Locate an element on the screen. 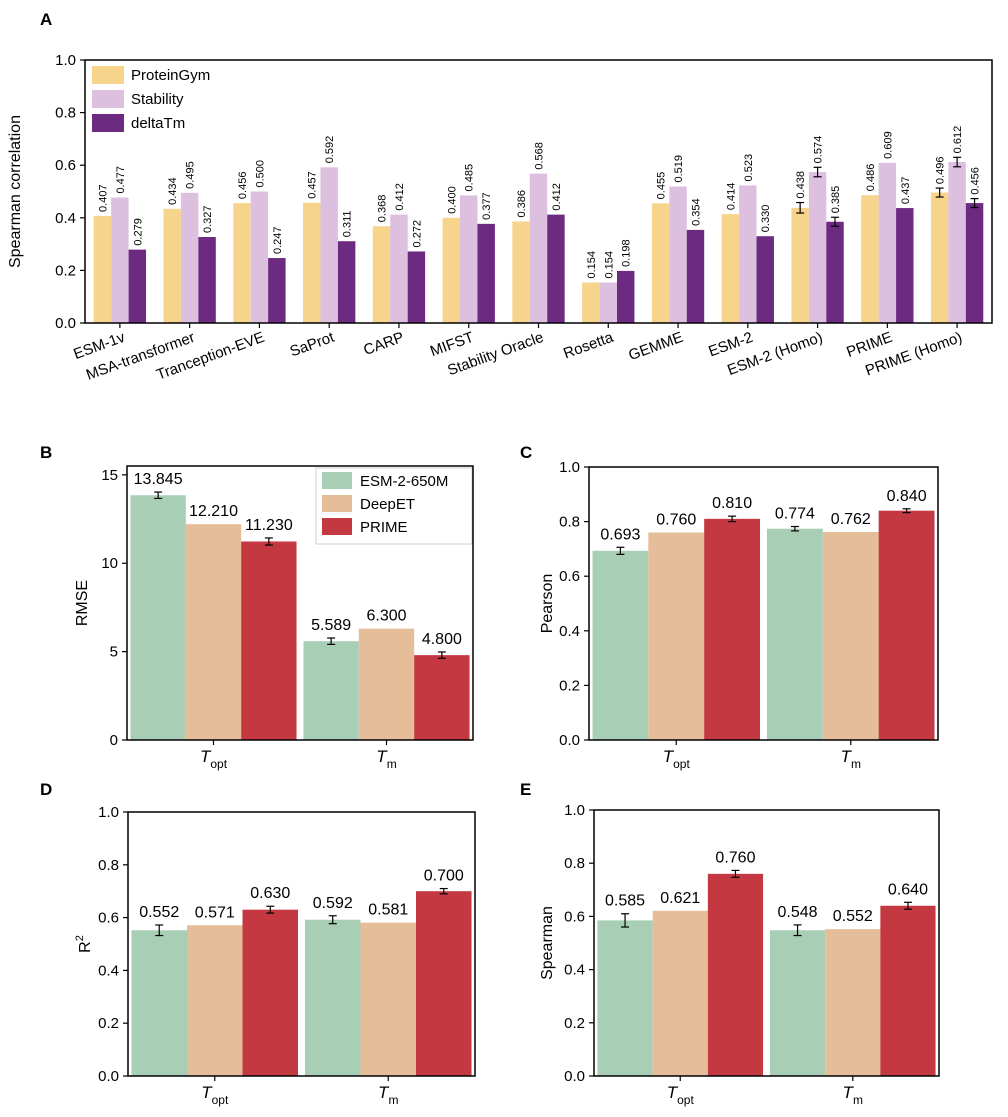 The height and width of the screenshot is (1117, 1008). x-tick-label: CARP is located at coordinates (383, 344).